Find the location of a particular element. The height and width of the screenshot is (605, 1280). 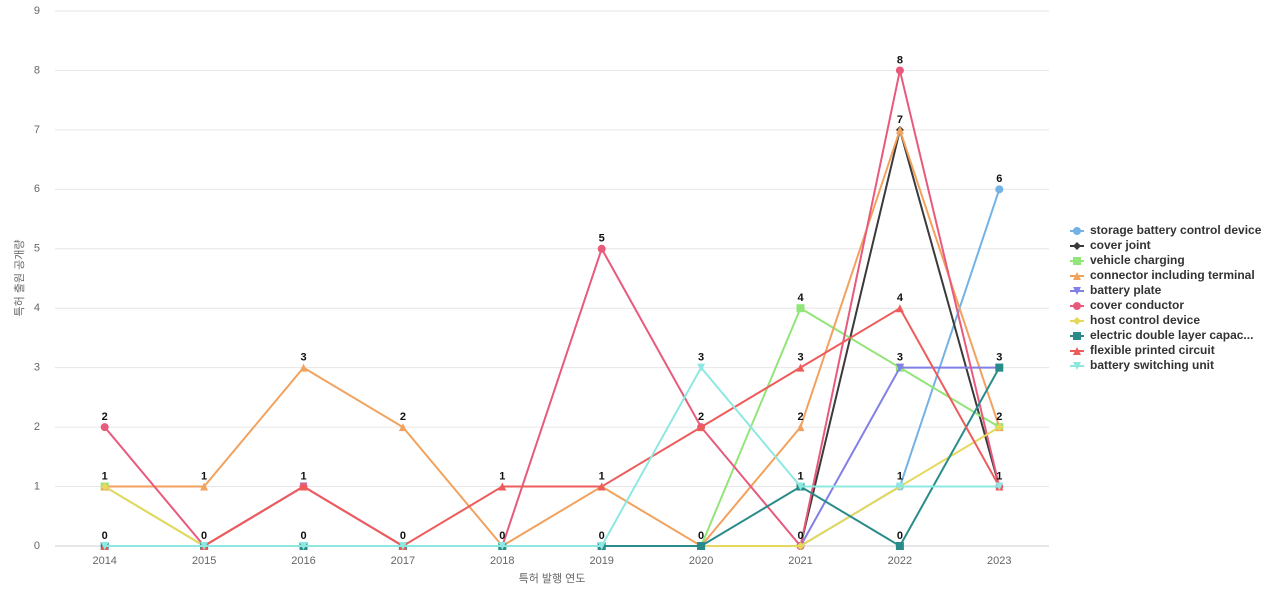

legend-label: connector including terminal is located at coordinates (1172, 275).